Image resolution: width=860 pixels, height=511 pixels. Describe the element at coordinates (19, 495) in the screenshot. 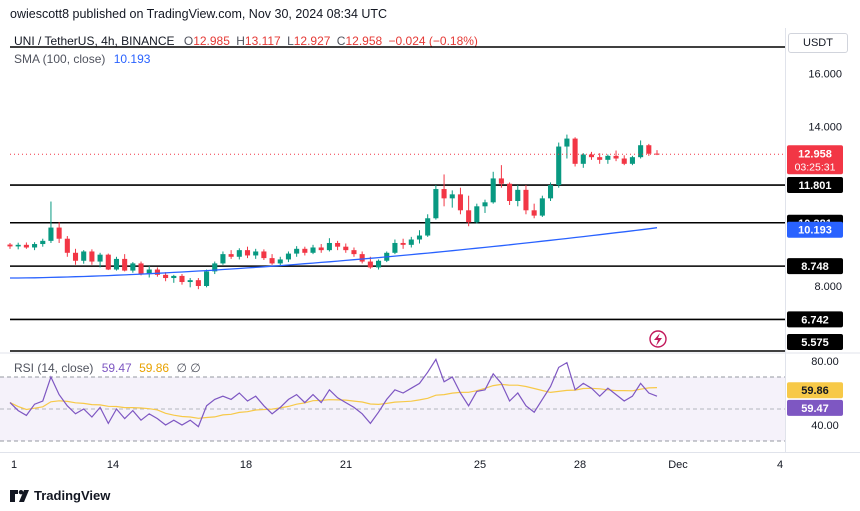

I see `tradingview-logo-icon` at that location.